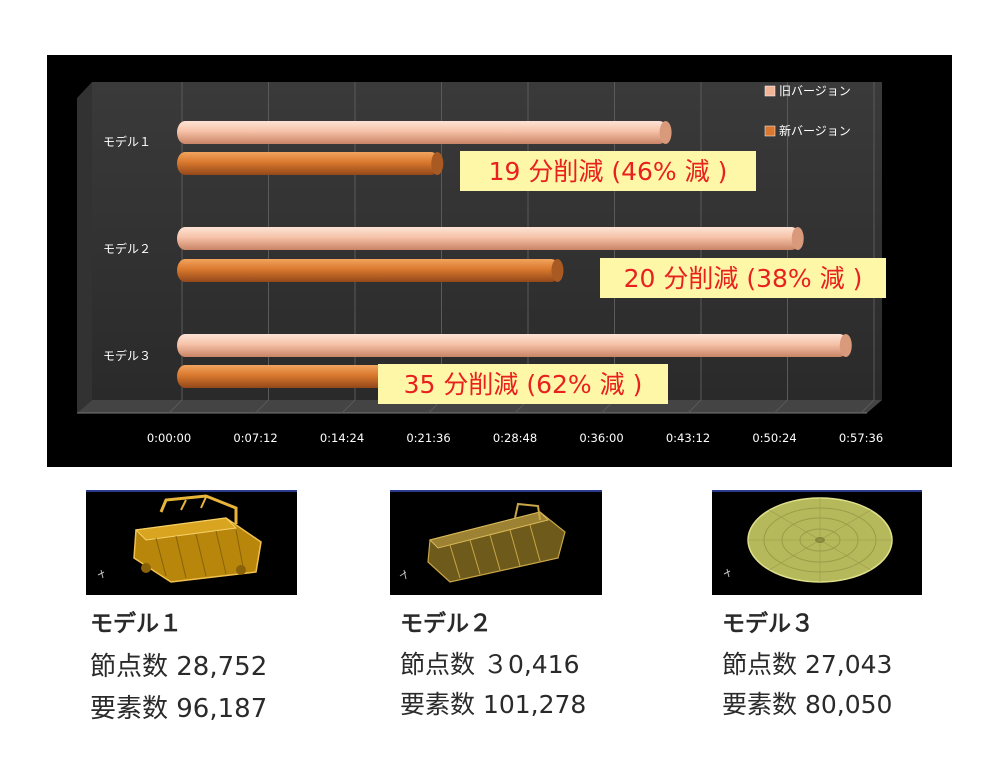 This screenshot has width=1000, height=780. Describe the element at coordinates (807, 664) in the screenshot. I see `model-3-nodes: 節点数 27,043` at that location.